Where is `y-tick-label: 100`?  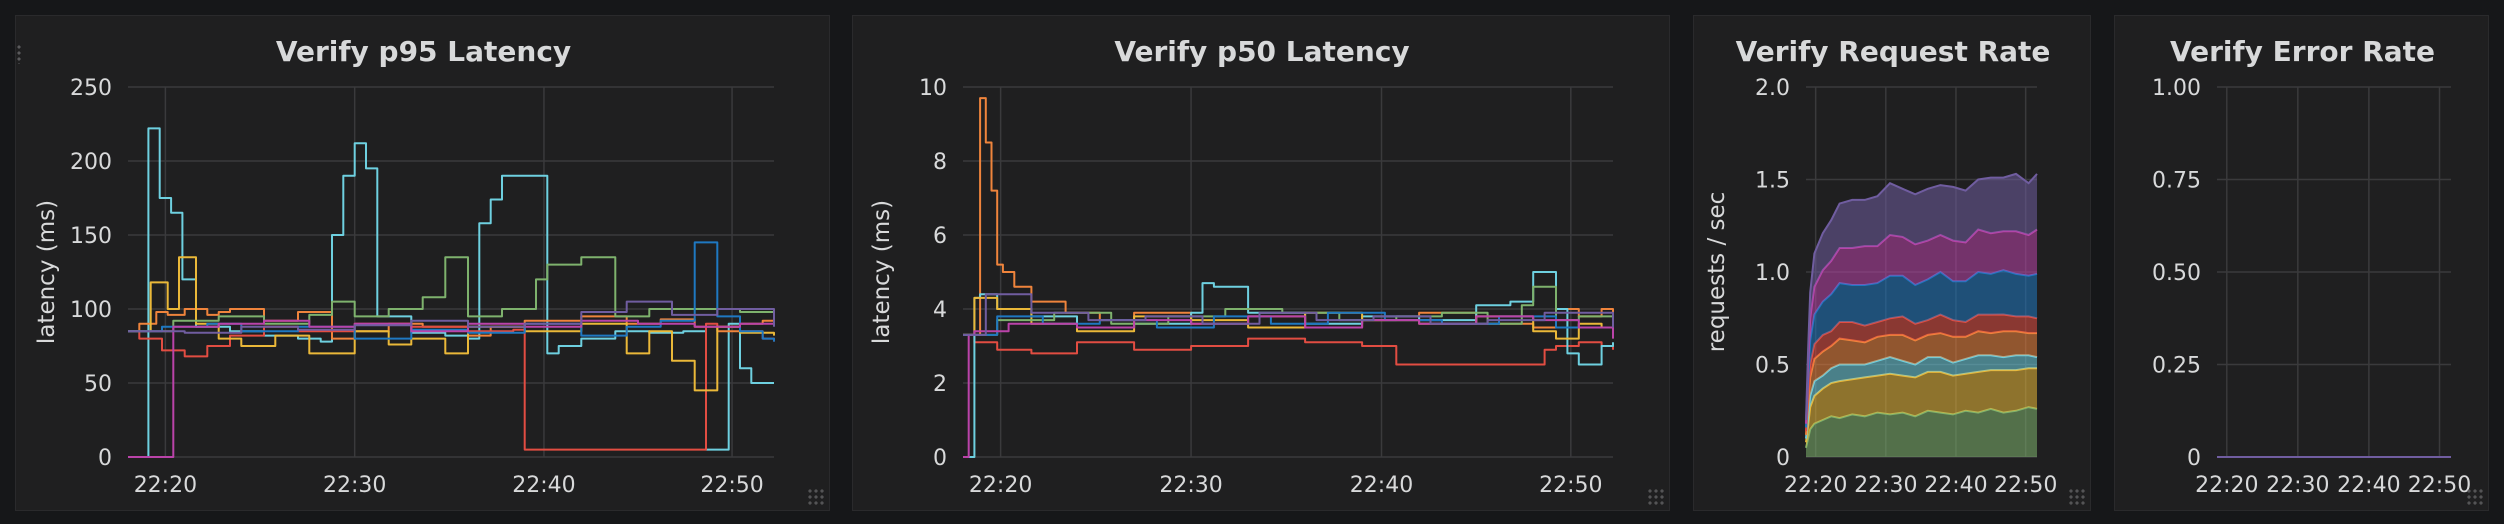
y-tick-label: 100 is located at coordinates (91, 310).